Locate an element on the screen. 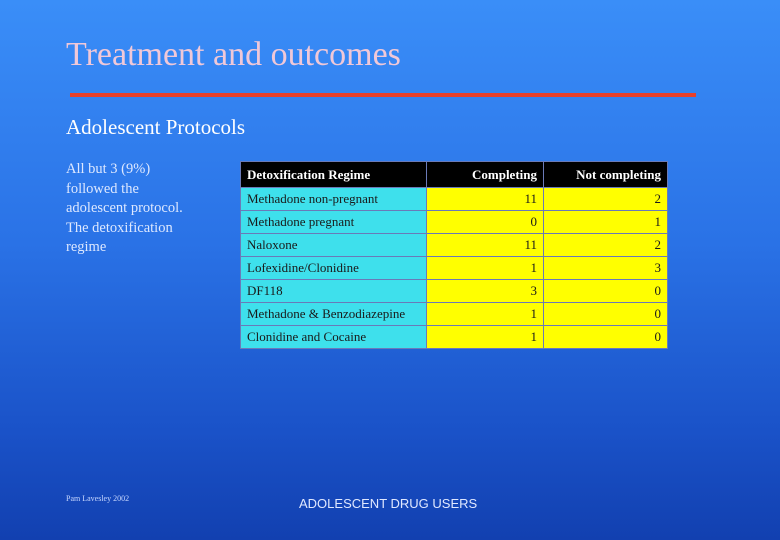 The width and height of the screenshot is (780, 540). table-row: Clonidine and Cocaine 1 0 is located at coordinates (454, 337).